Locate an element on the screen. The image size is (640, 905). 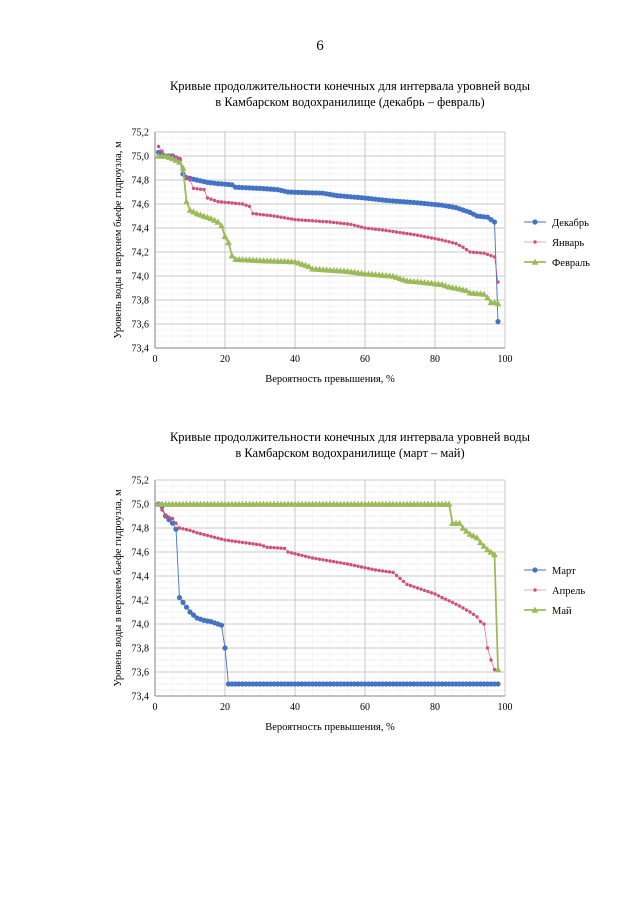
chart-2-series-line is located at coordinates (326, 586).